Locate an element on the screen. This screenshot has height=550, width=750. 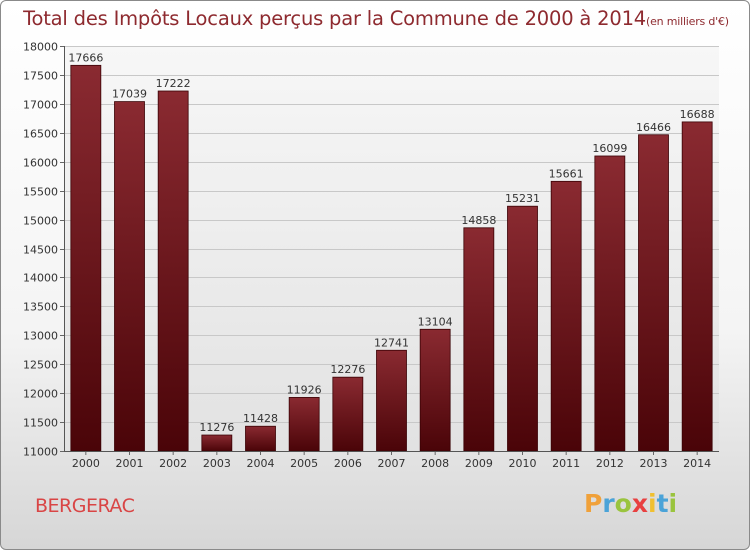
bar-2000 is located at coordinates (86, 258).